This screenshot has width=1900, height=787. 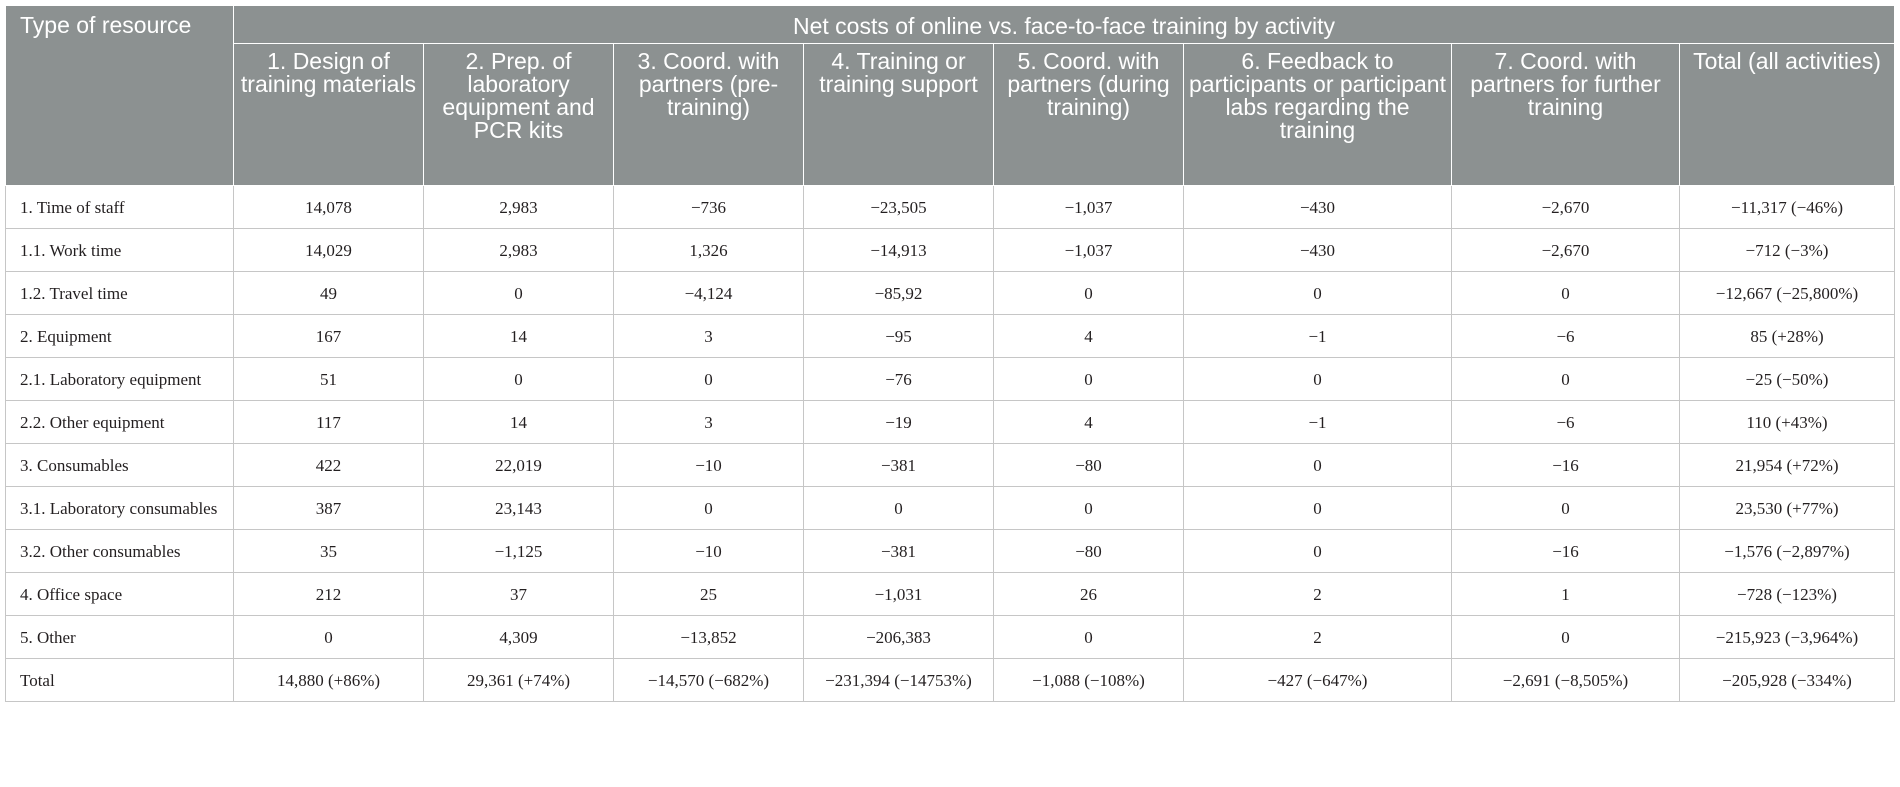 What do you see at coordinates (518, 680) in the screenshot?
I see `table-cell: 29,361 (+74%)` at bounding box center [518, 680].